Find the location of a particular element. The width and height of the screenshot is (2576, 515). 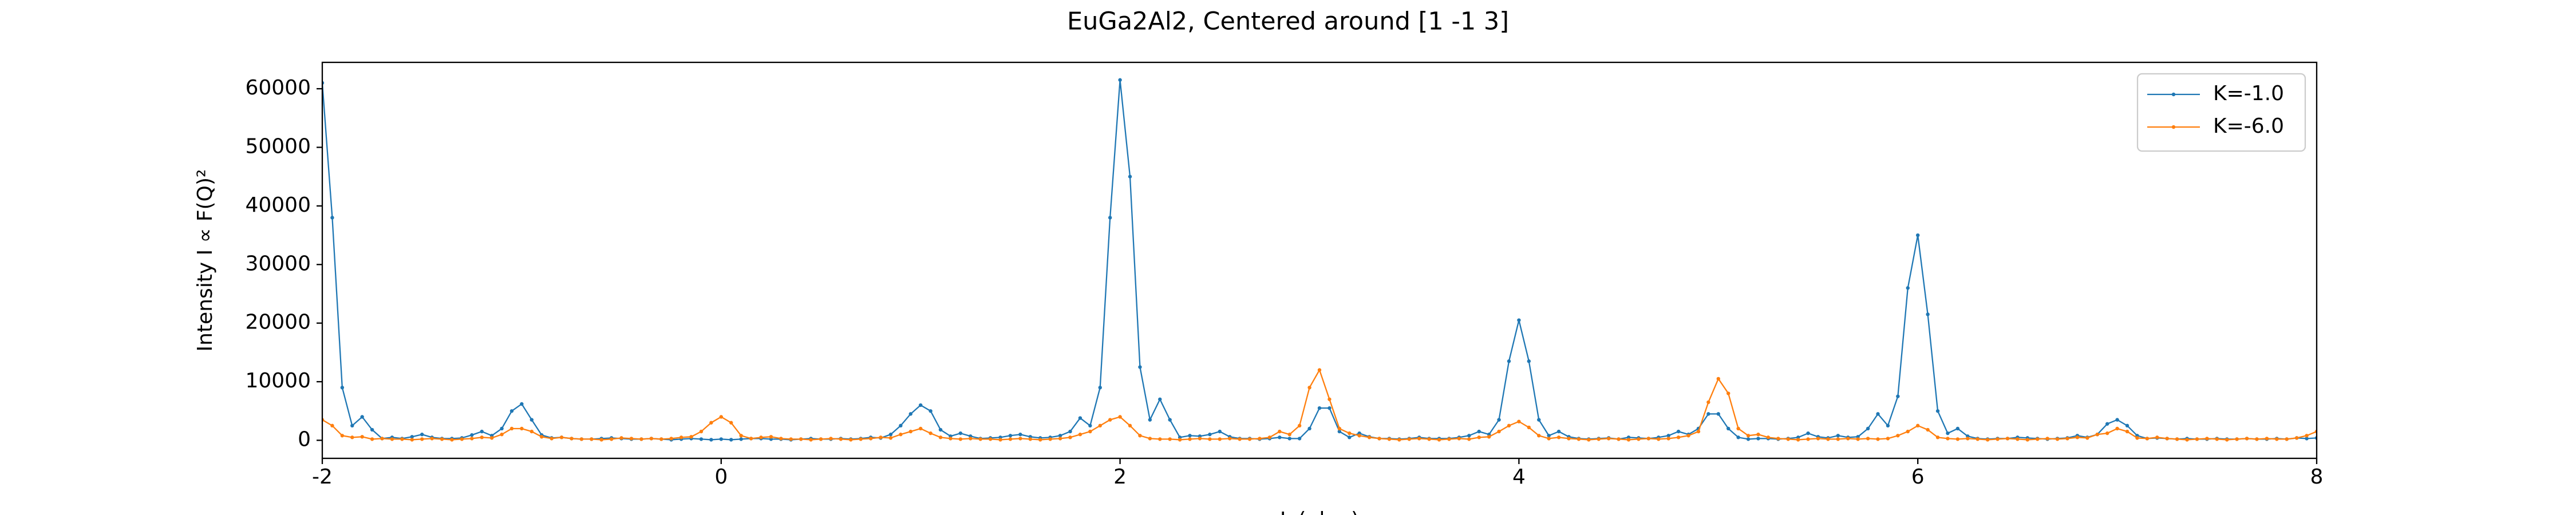

y-tick-label: 20000 is located at coordinates (278, 322).